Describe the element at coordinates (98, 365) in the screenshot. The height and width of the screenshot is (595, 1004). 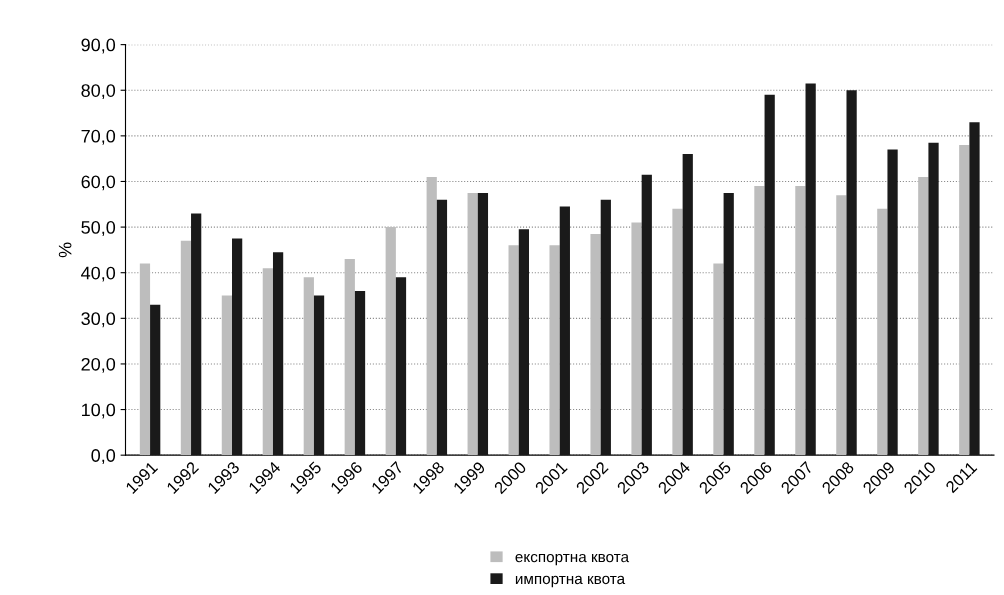
I see `y-tick-label: 20,0` at that location.